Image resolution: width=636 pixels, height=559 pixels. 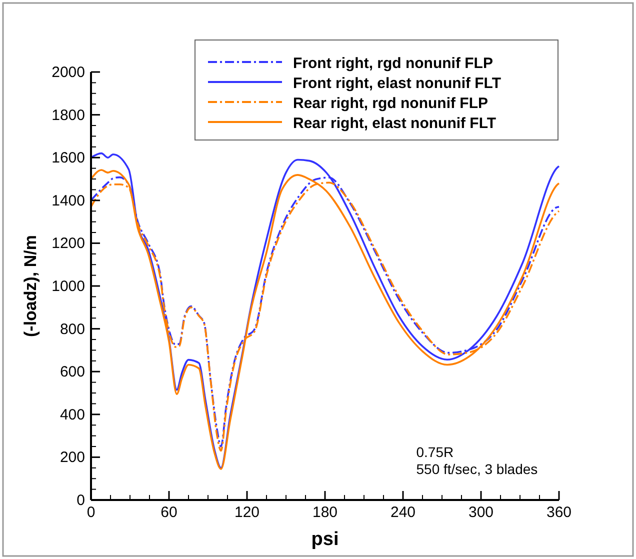 I want to click on y-tick-label: 400, so click(x=72, y=415).